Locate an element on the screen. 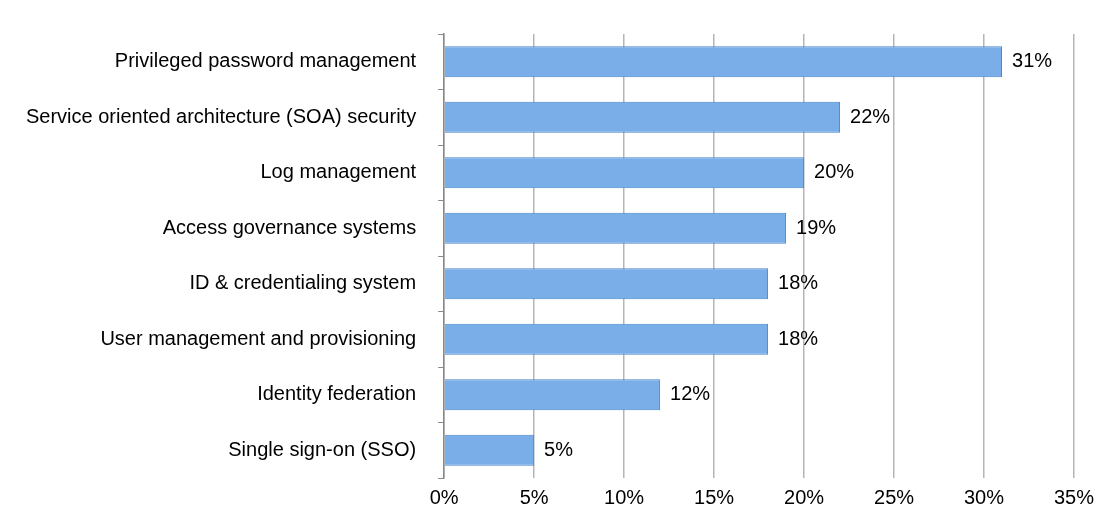 Image resolution: width=1102 pixels, height=526 pixels. y-tick-label: Log management is located at coordinates (338, 171).